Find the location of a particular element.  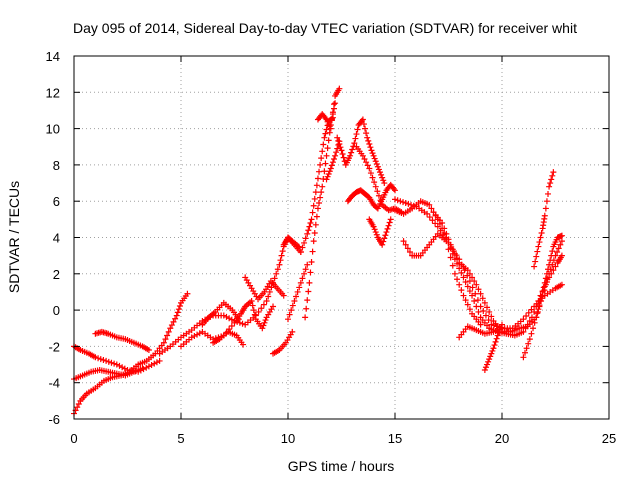

series-track-s is located at coordinates (379, 179).